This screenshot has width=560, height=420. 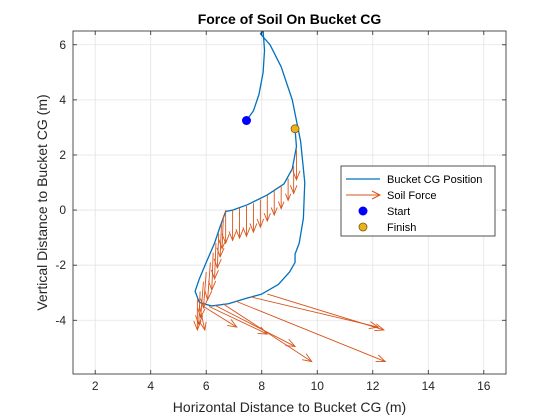 What do you see at coordinates (95, 386) in the screenshot?
I see `x-tick-label: 2` at bounding box center [95, 386].